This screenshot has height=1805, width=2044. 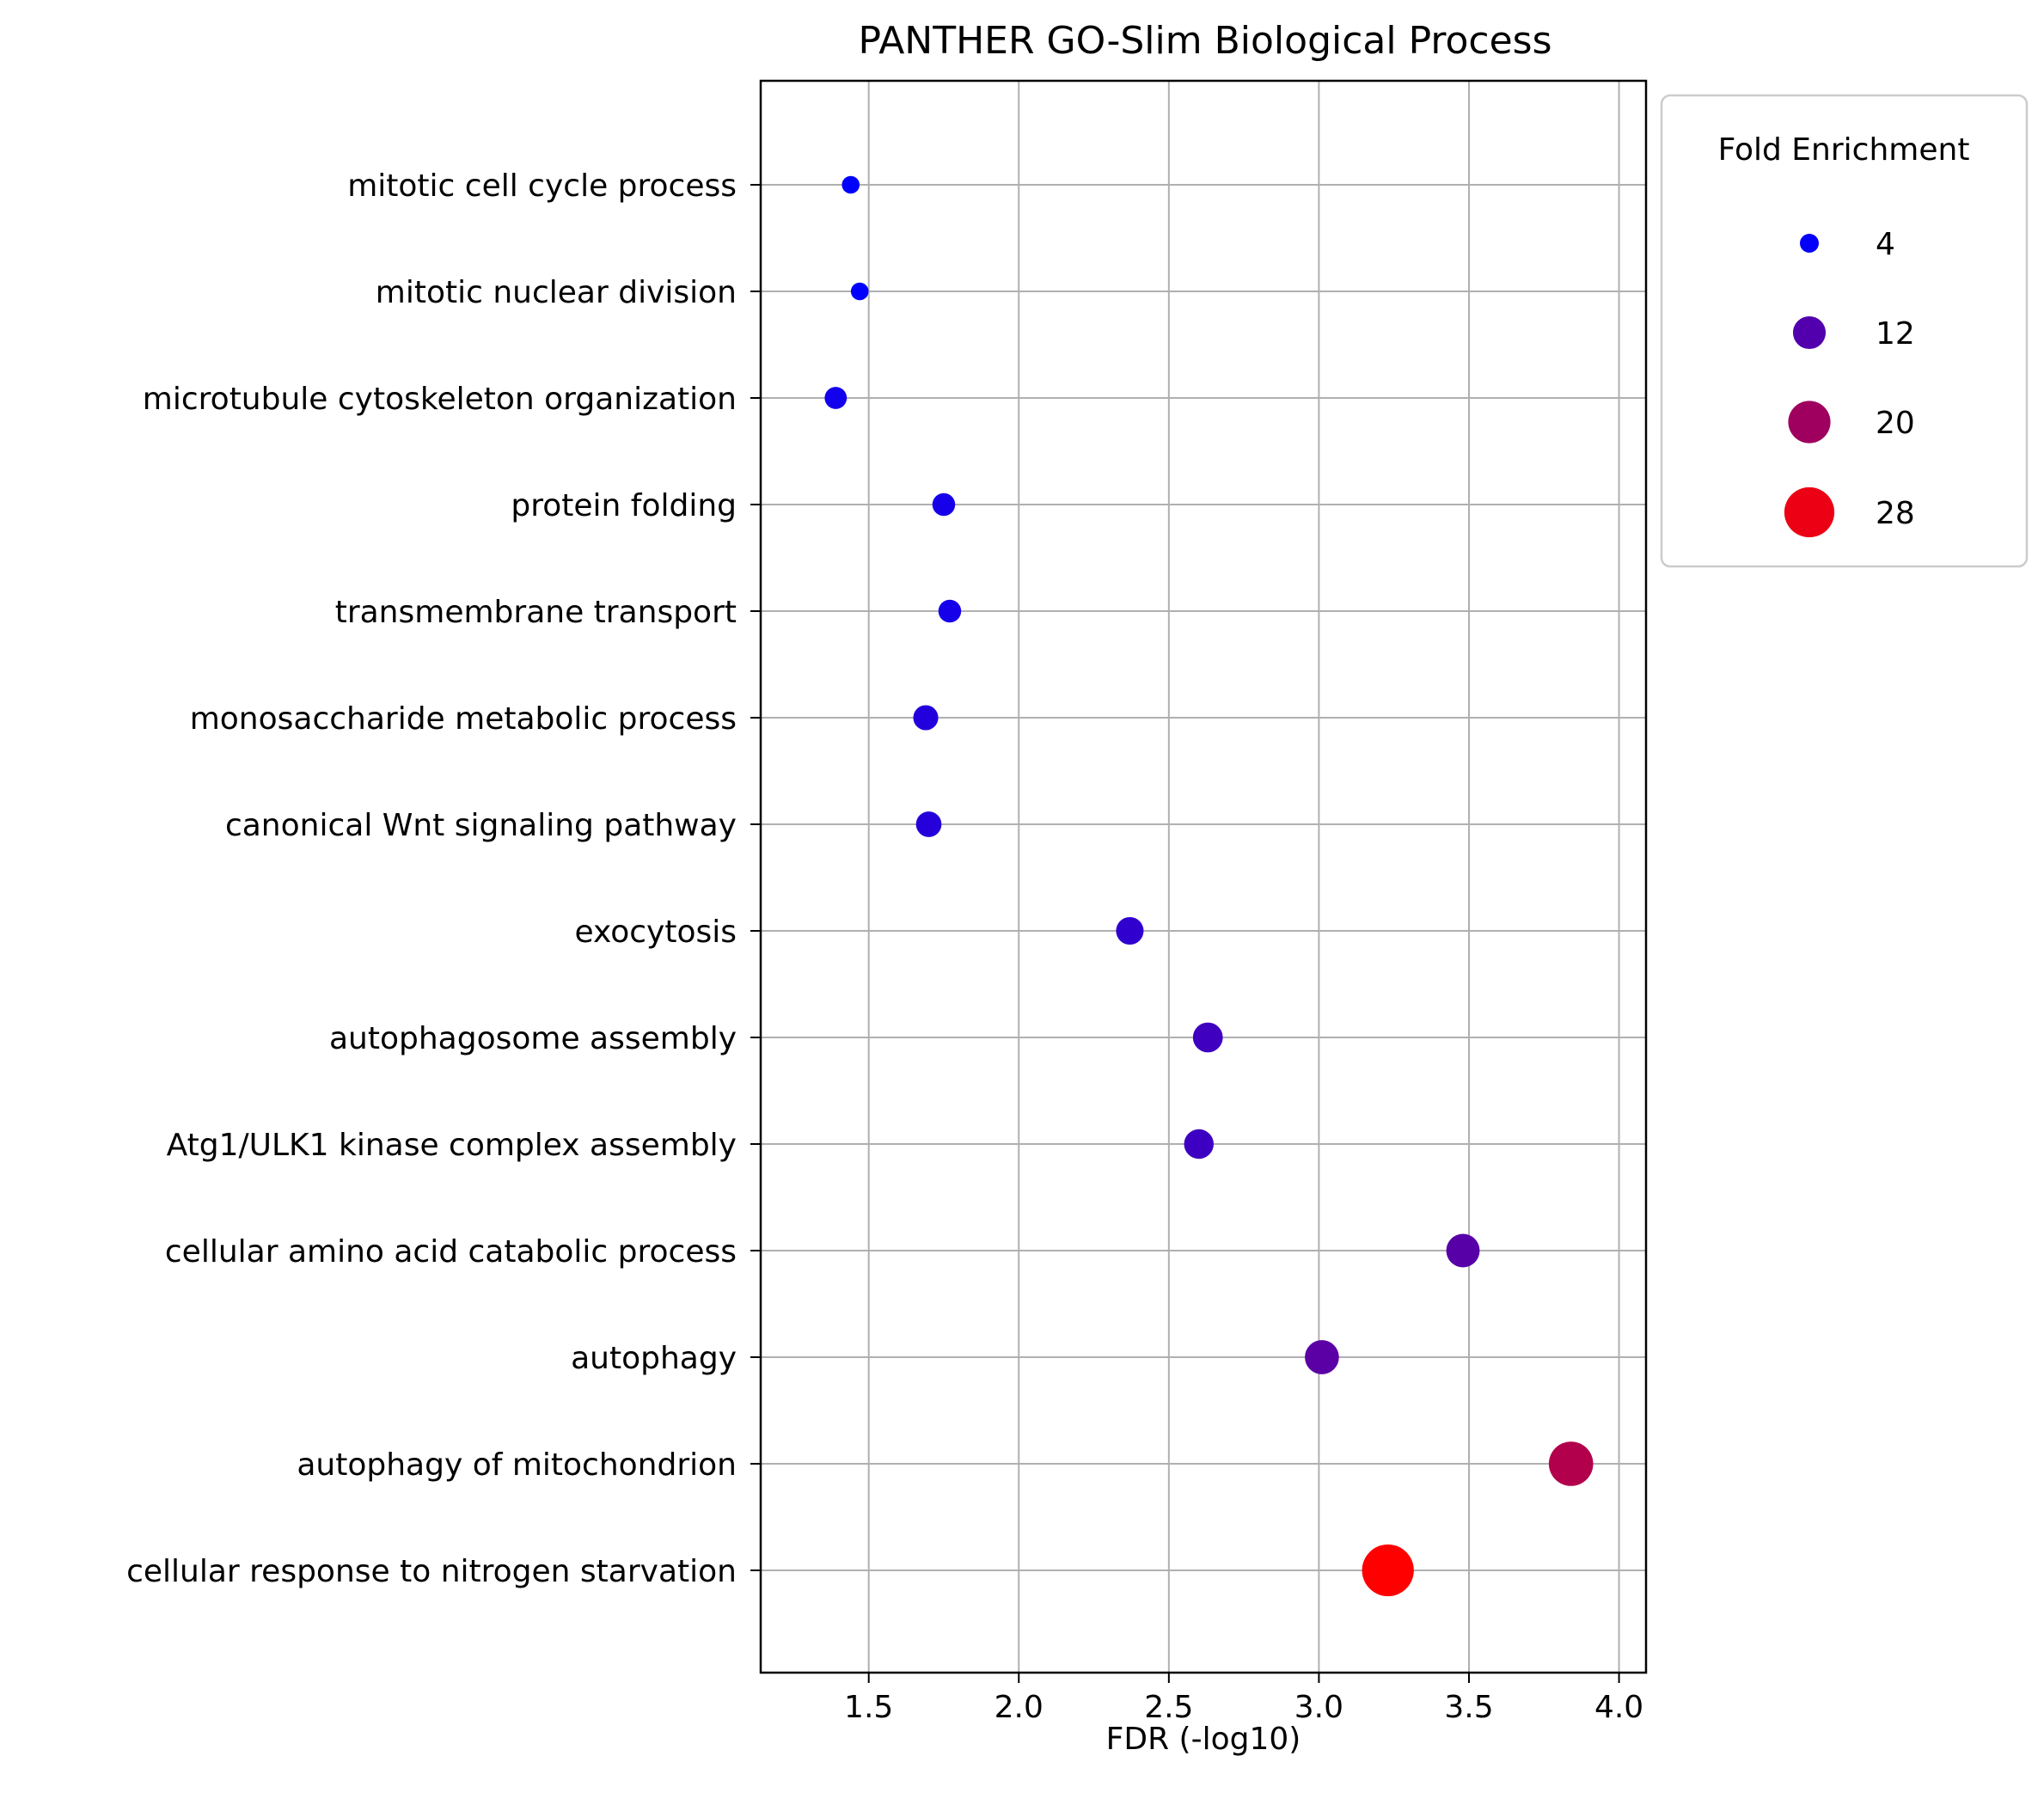 What do you see at coordinates (517, 1465) in the screenshot?
I see `y-tick-label: autophagy of mitochondrion` at bounding box center [517, 1465].